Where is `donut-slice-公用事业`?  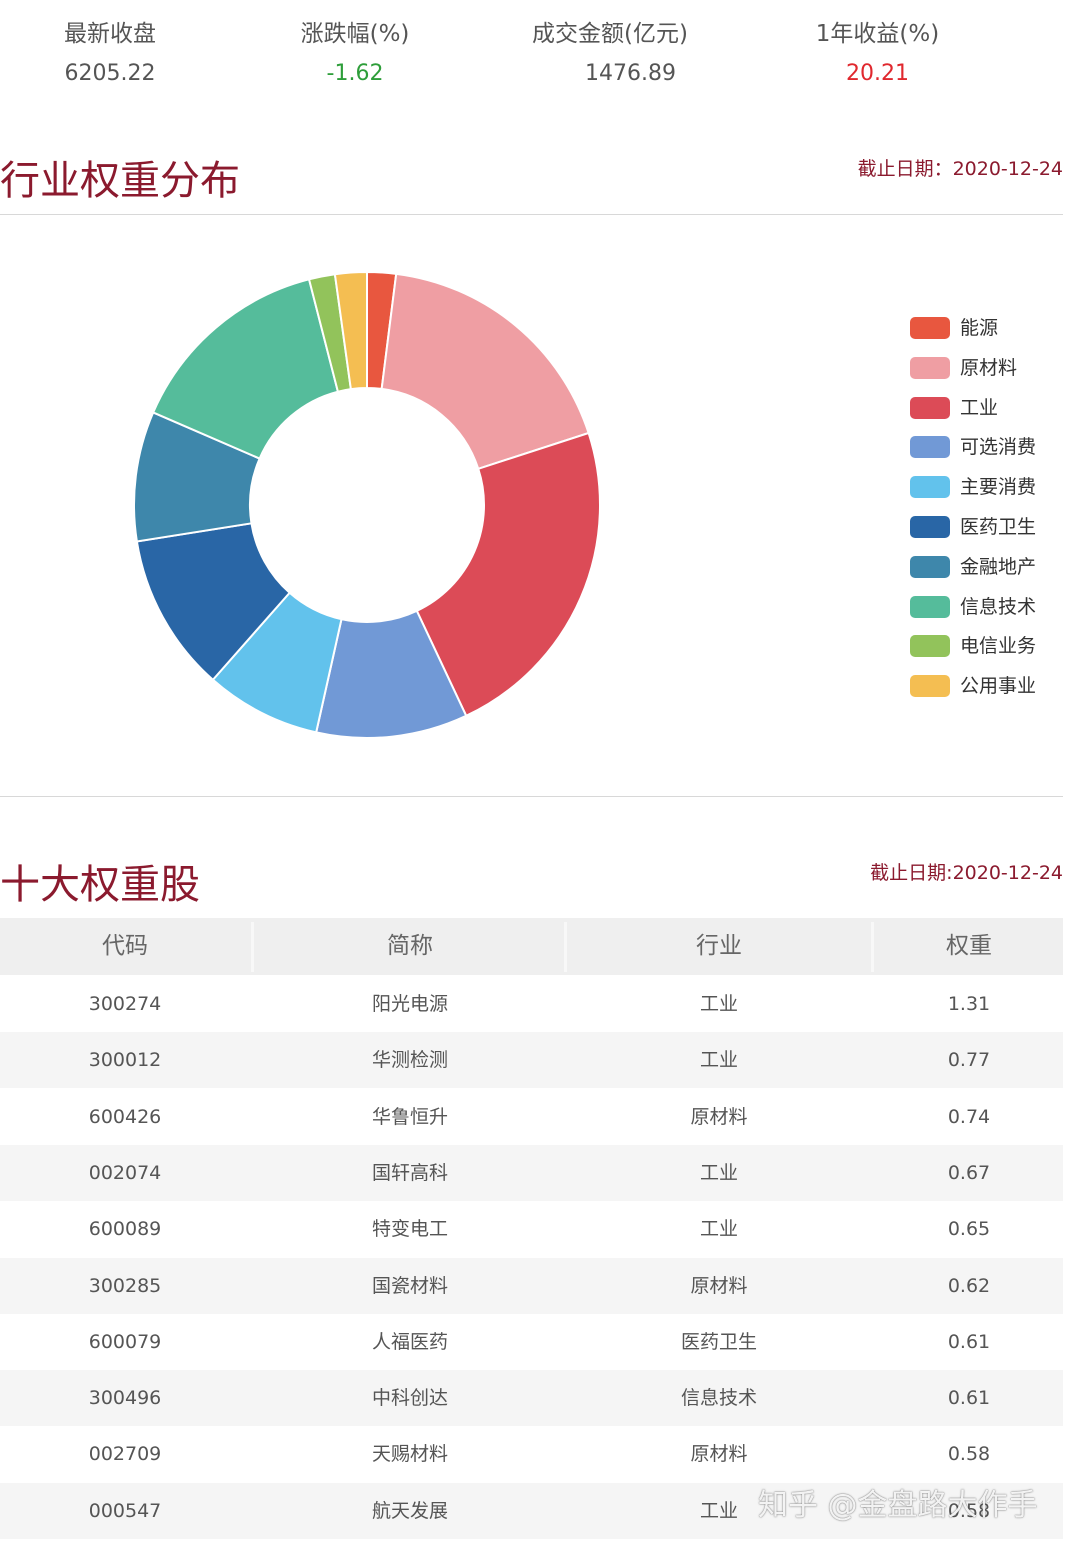 donut-slice-公用事业 is located at coordinates (350, 330).